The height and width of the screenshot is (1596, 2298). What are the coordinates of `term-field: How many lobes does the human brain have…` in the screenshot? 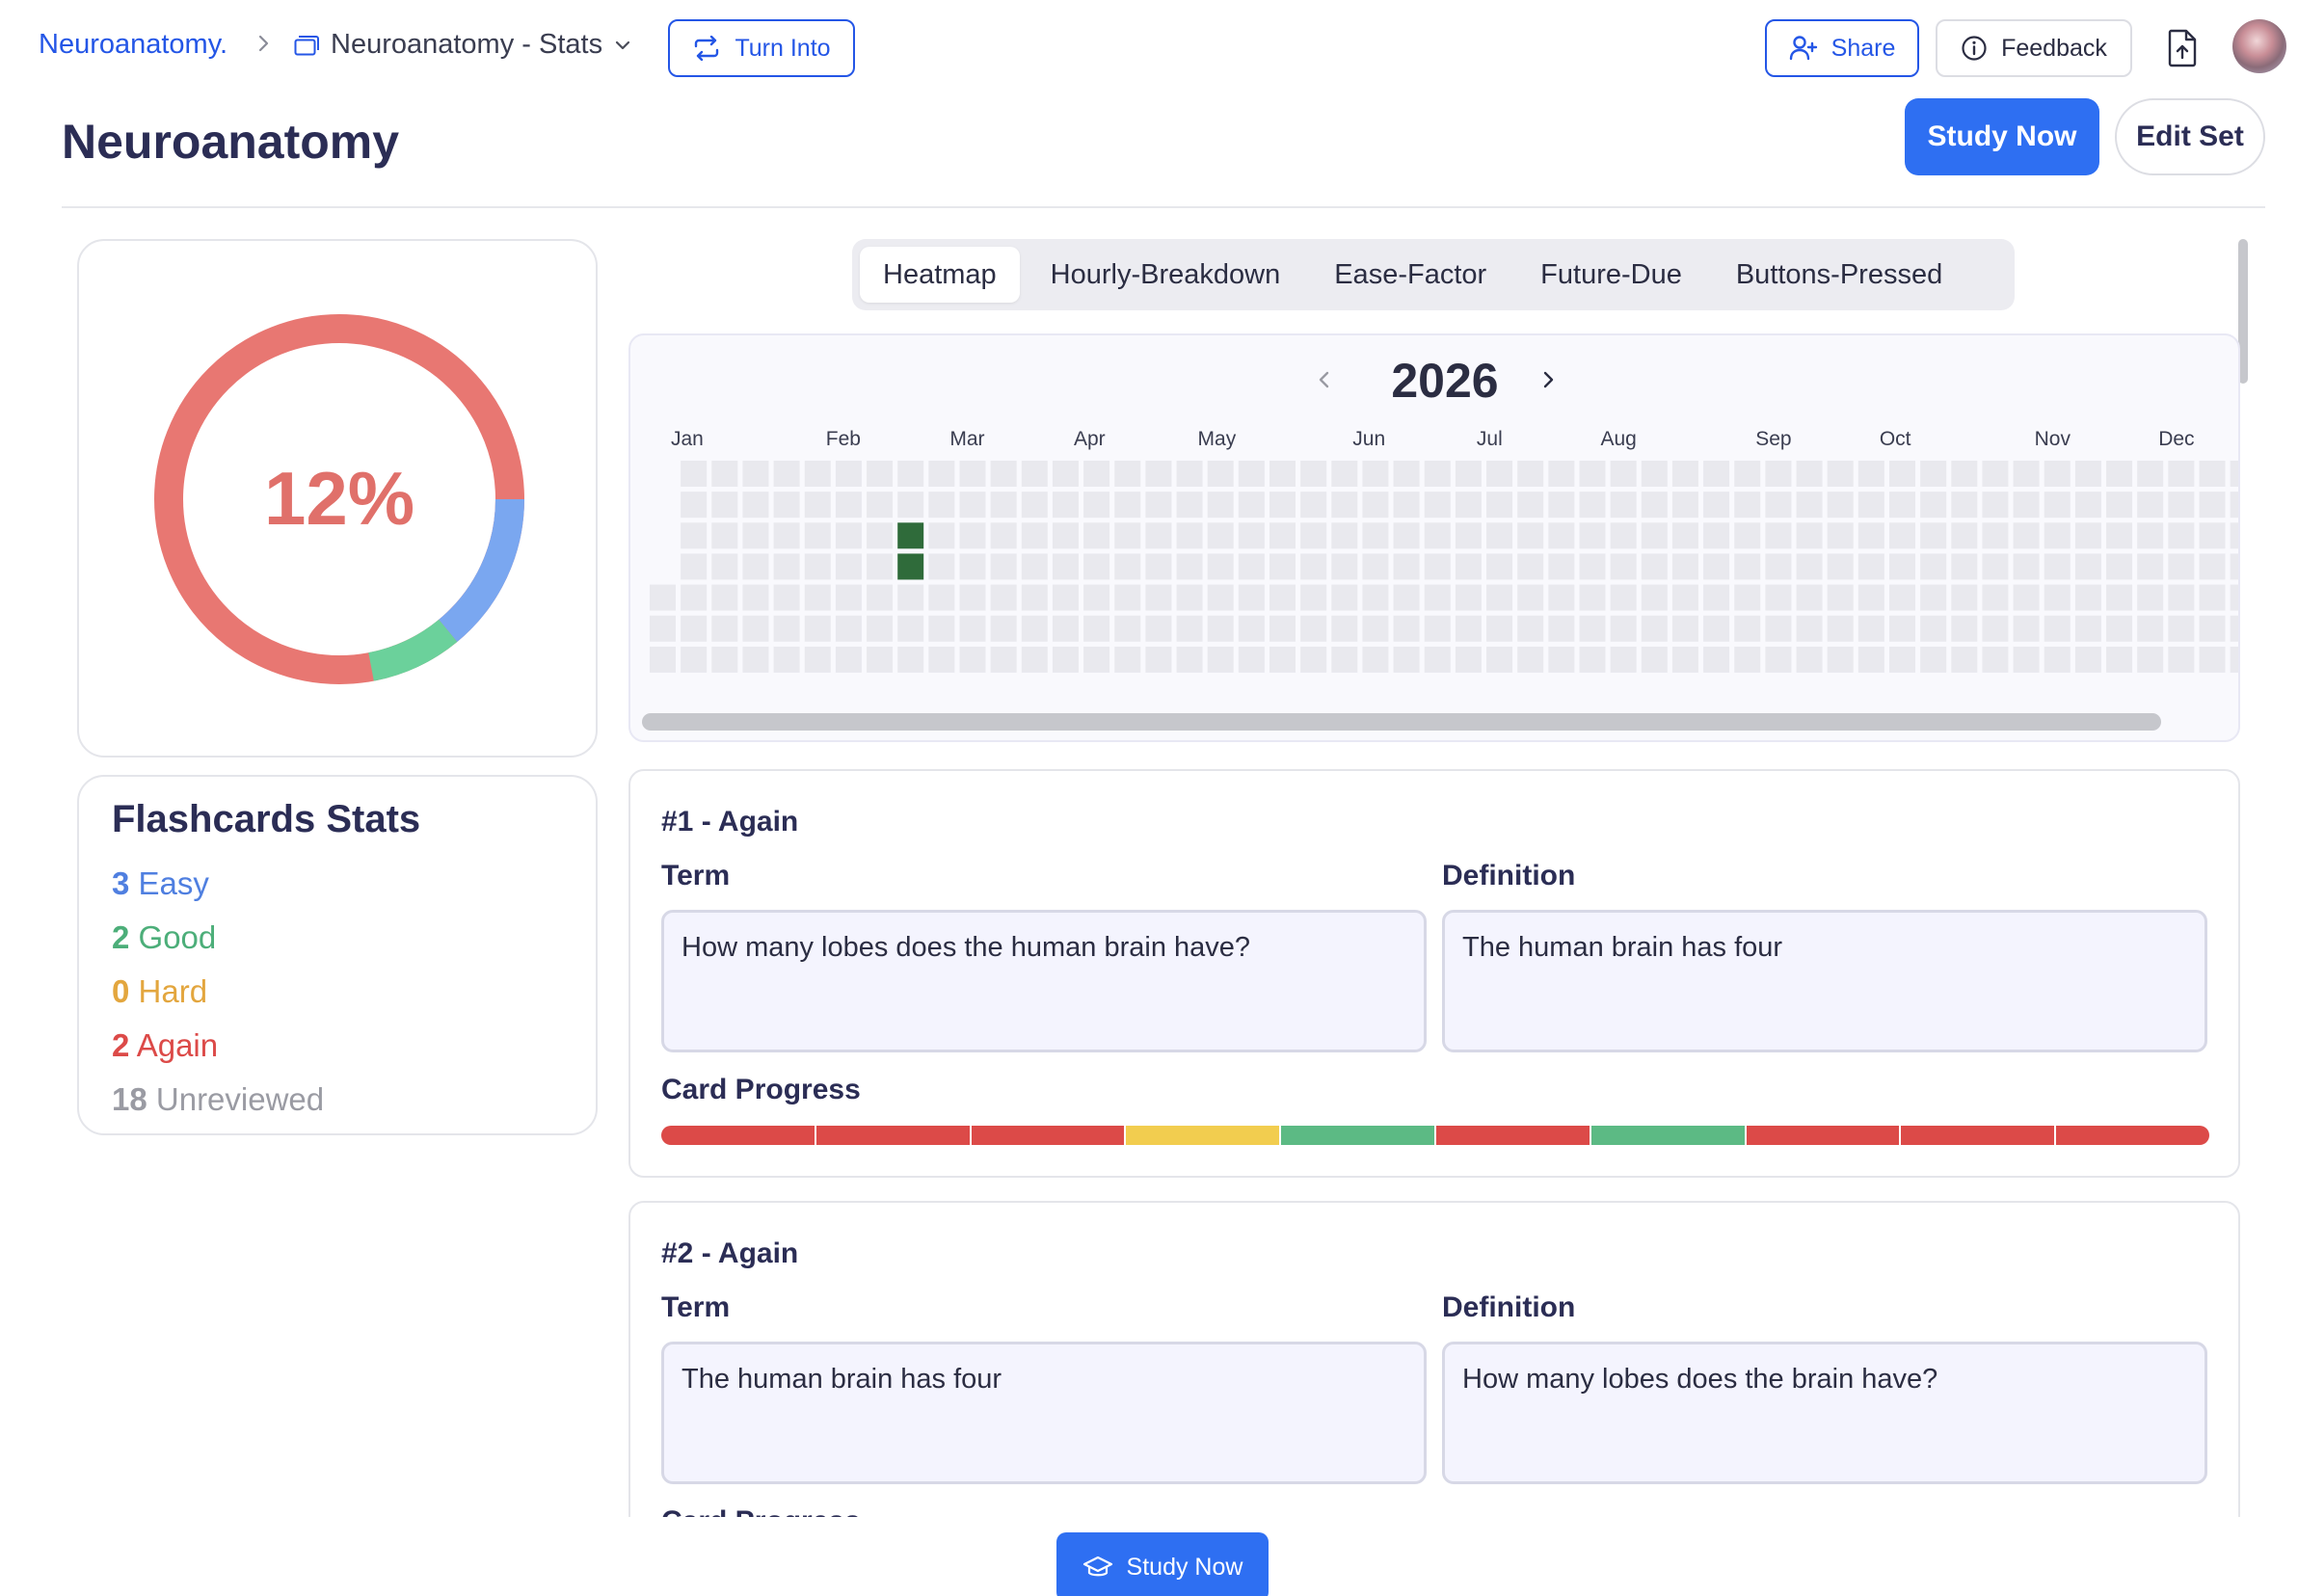 It's located at (1044, 981).